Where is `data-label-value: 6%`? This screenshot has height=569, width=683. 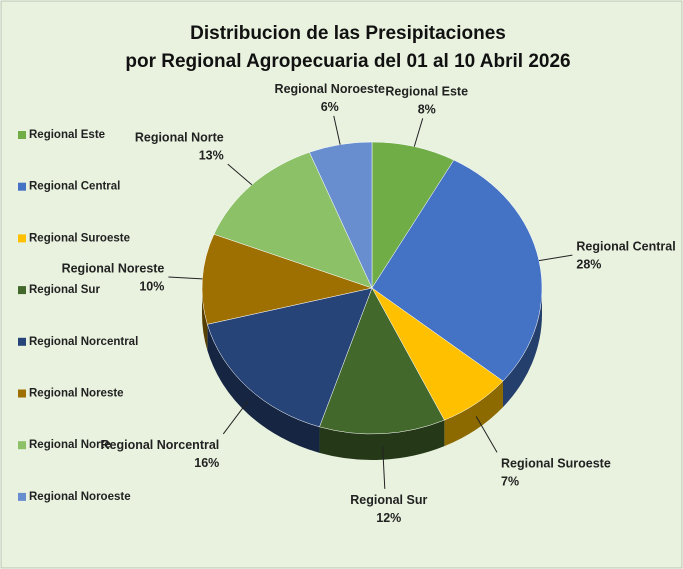
data-label-value: 6% is located at coordinates (330, 107).